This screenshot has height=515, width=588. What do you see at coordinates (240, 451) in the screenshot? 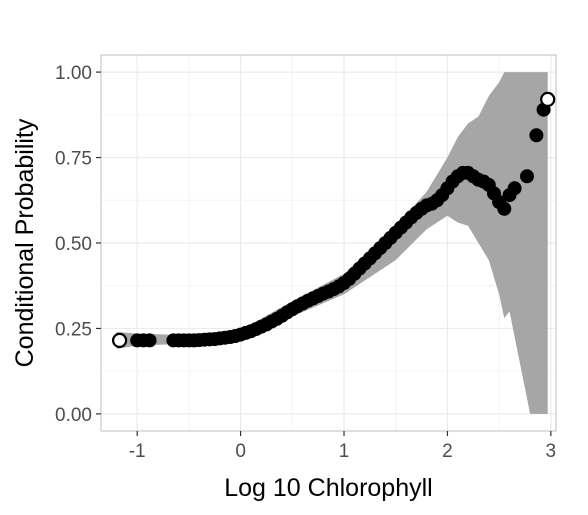
I see `x-tick-label: 0` at bounding box center [240, 451].